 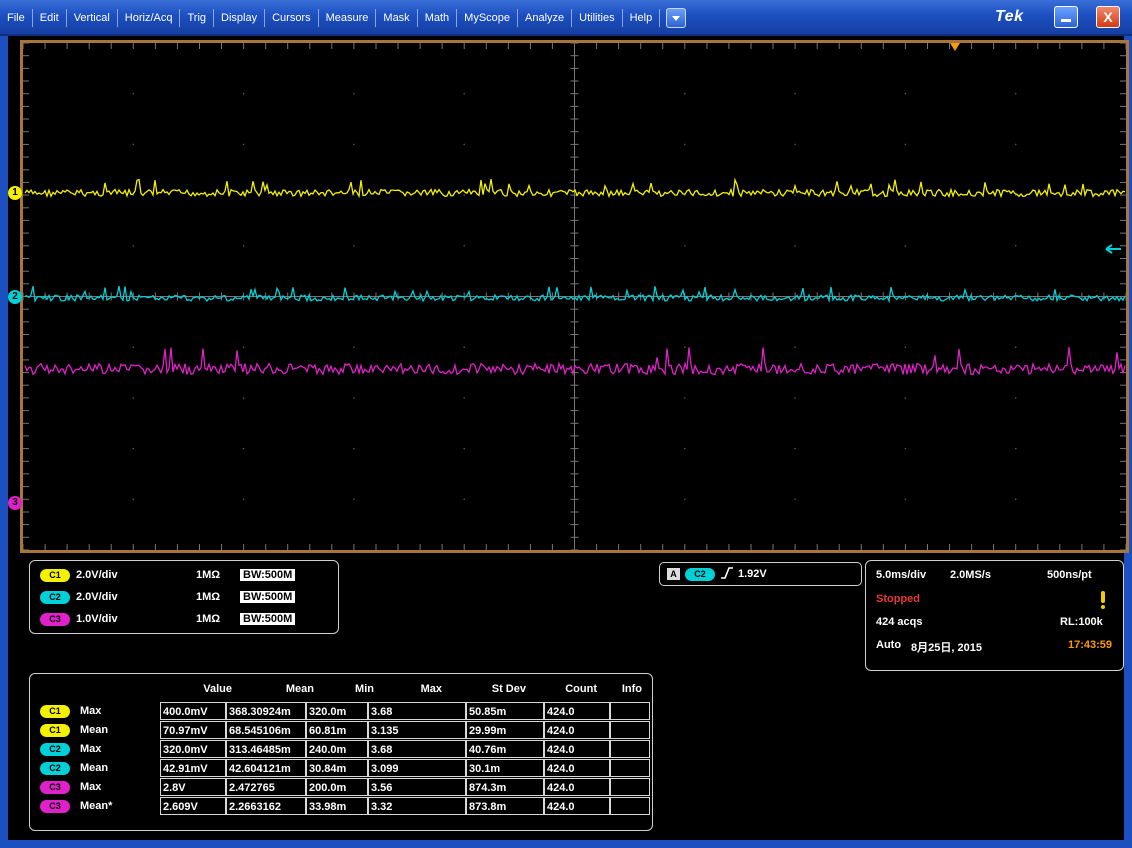 What do you see at coordinates (1066, 17) in the screenshot?
I see `minimize-button` at bounding box center [1066, 17].